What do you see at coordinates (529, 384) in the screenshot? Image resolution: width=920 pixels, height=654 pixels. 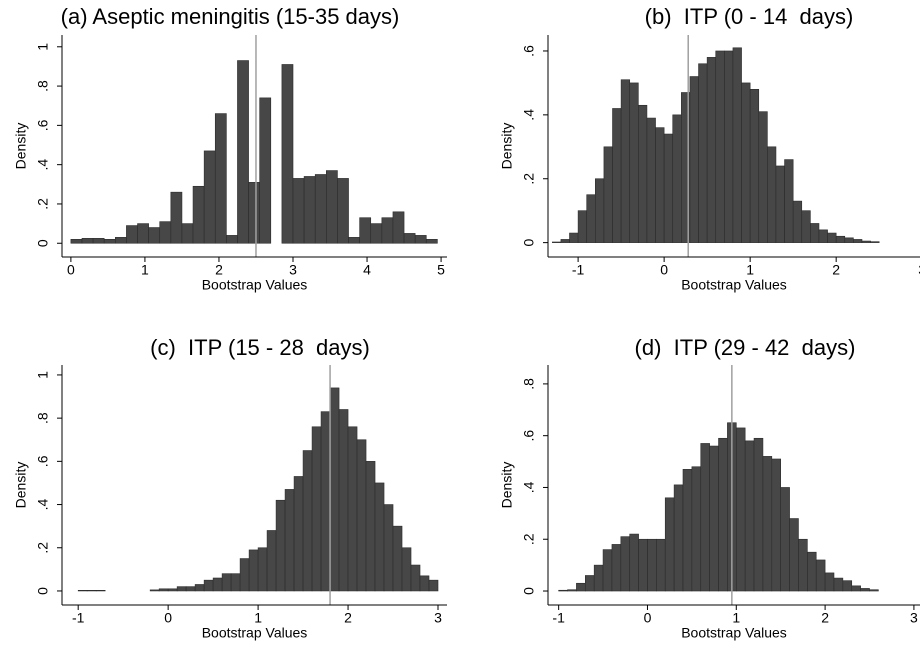 I see `y-tick-label: .8` at bounding box center [529, 384].